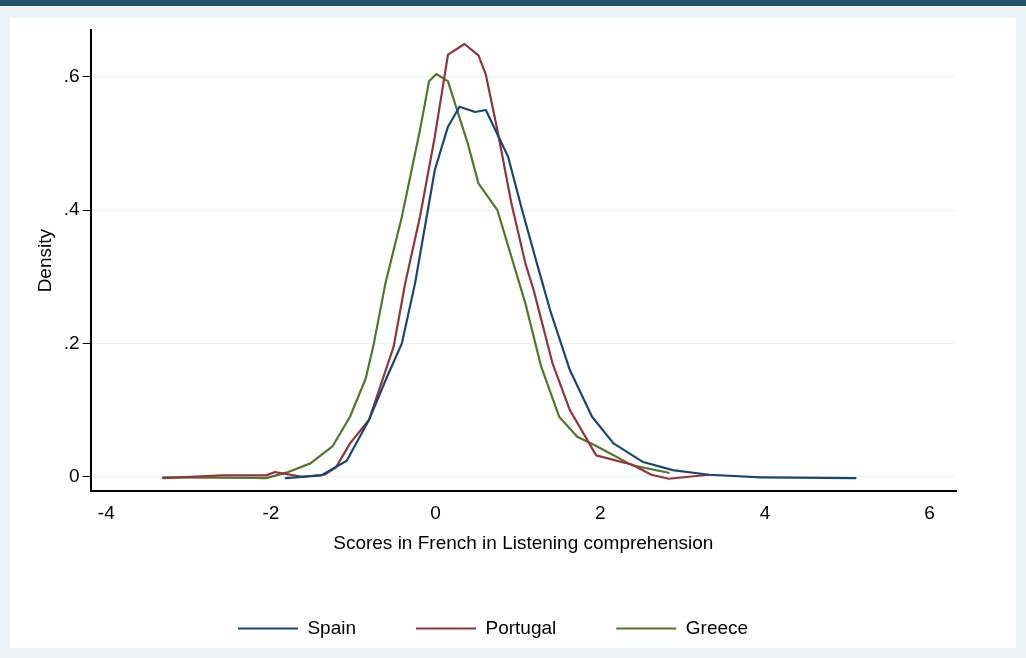  What do you see at coordinates (106, 513) in the screenshot?
I see `x-tick-label: -4` at bounding box center [106, 513].